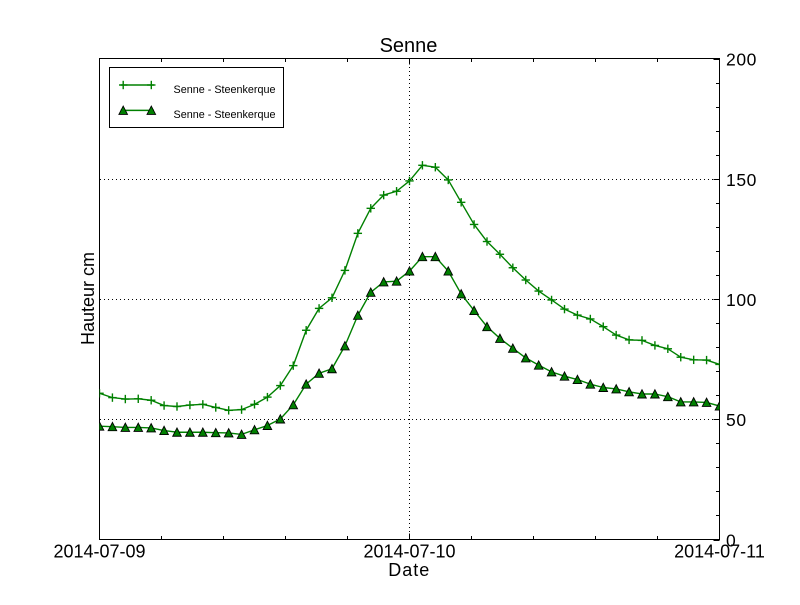 The height and width of the screenshot is (605, 800). I want to click on svg-text: Hauteur cm, so click(88, 298).